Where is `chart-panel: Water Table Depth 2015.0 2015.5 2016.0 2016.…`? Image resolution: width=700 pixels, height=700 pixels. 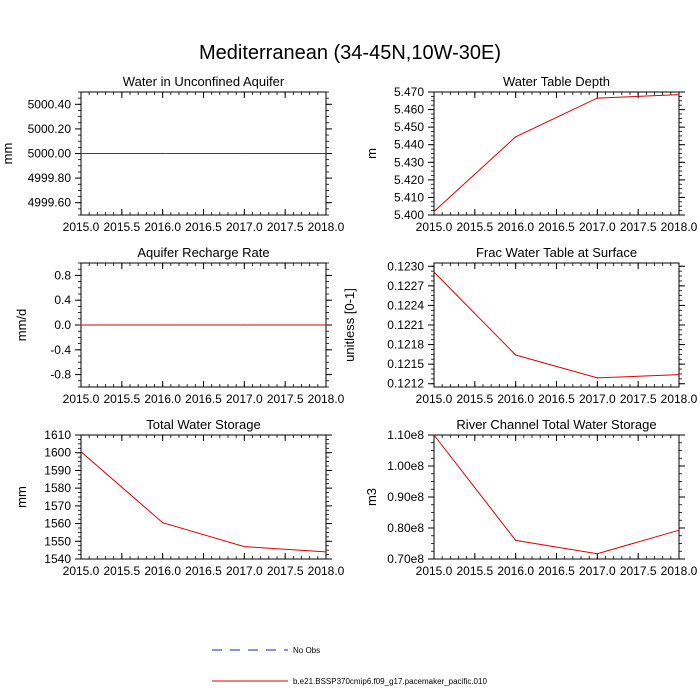
chart-panel: Water Table Depth 2015.0 2015.5 2016.0 2016.… is located at coordinates (531, 154).